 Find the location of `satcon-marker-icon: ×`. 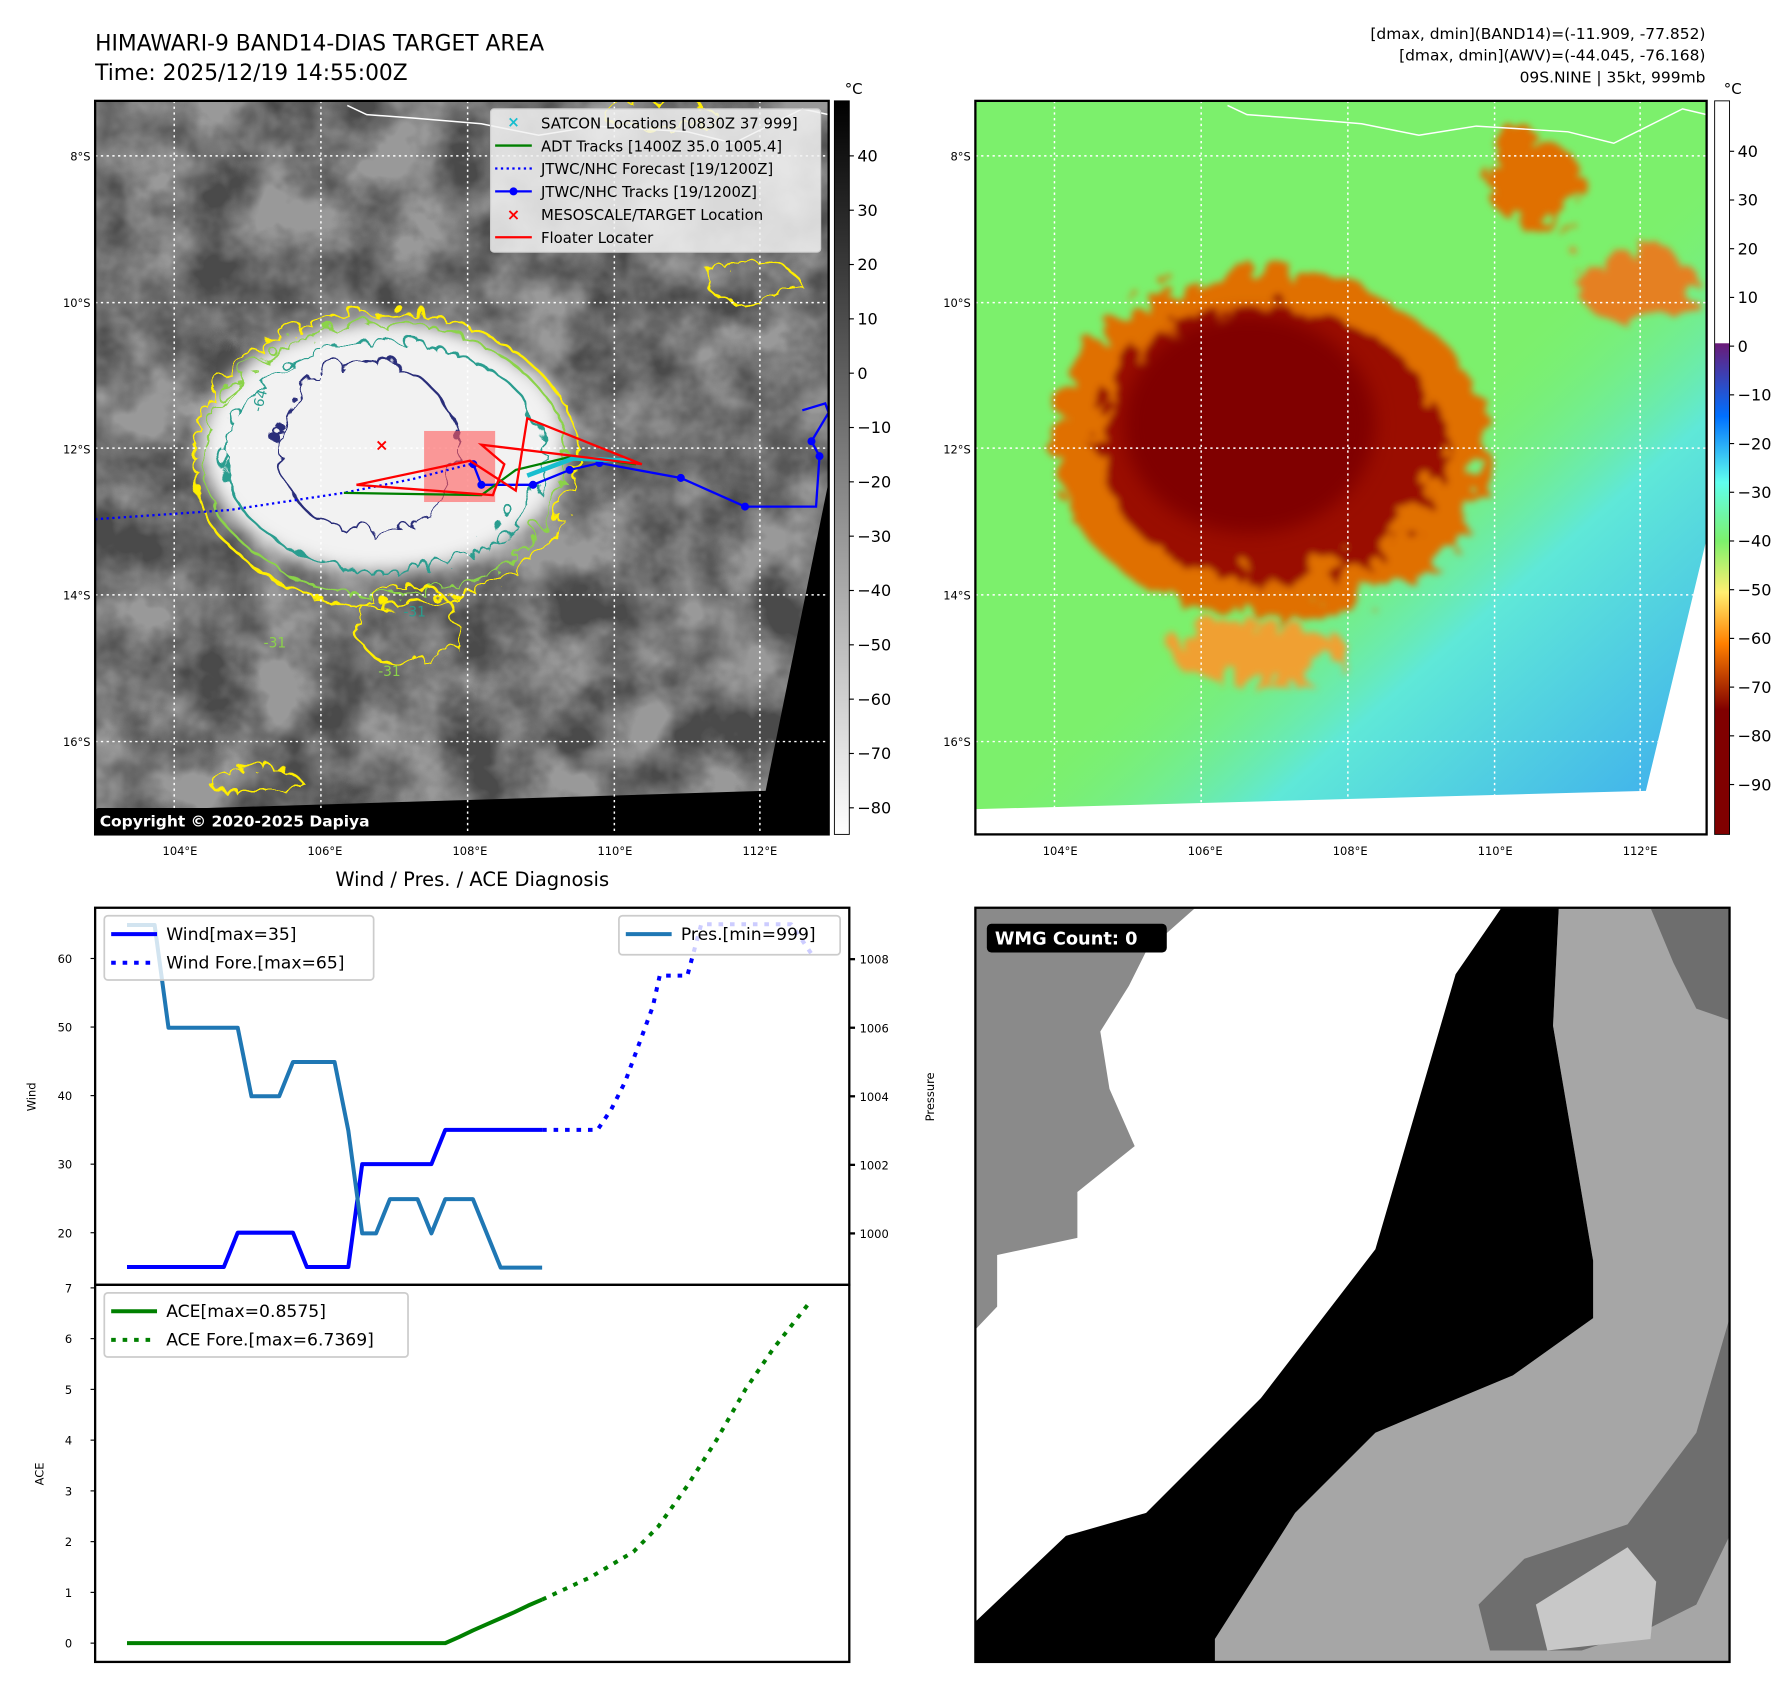

satcon-marker-icon: × is located at coordinates (513, 122).